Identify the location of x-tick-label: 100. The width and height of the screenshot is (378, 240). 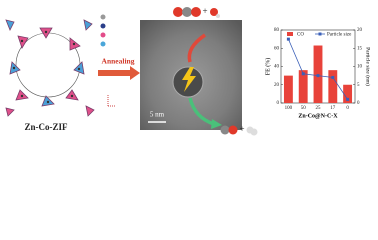
(289, 108).